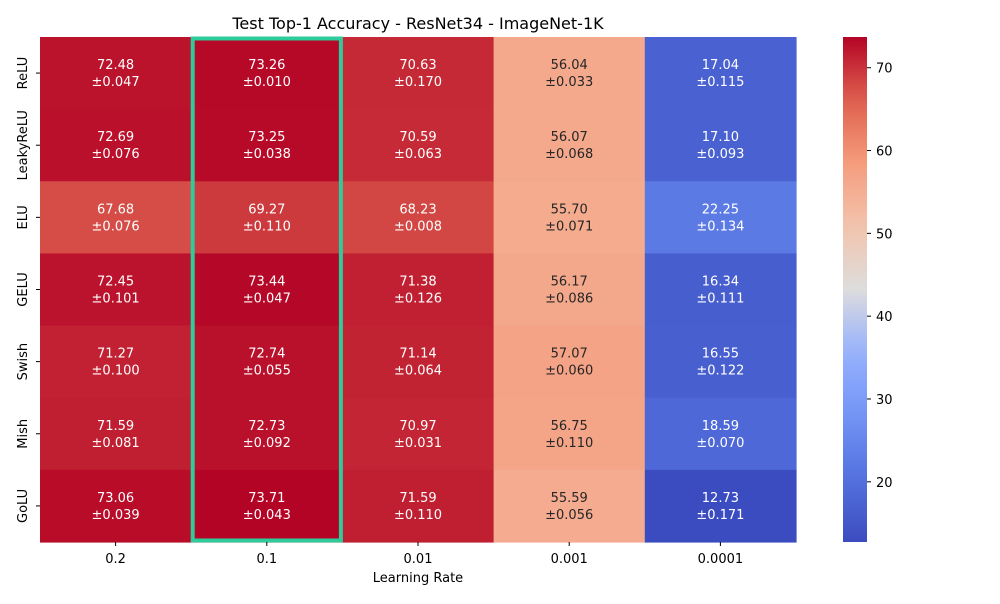 Image resolution: width=1000 pixels, height=604 pixels. Describe the element at coordinates (266, 498) in the screenshot. I see `cell-value-label: 73.71` at that location.